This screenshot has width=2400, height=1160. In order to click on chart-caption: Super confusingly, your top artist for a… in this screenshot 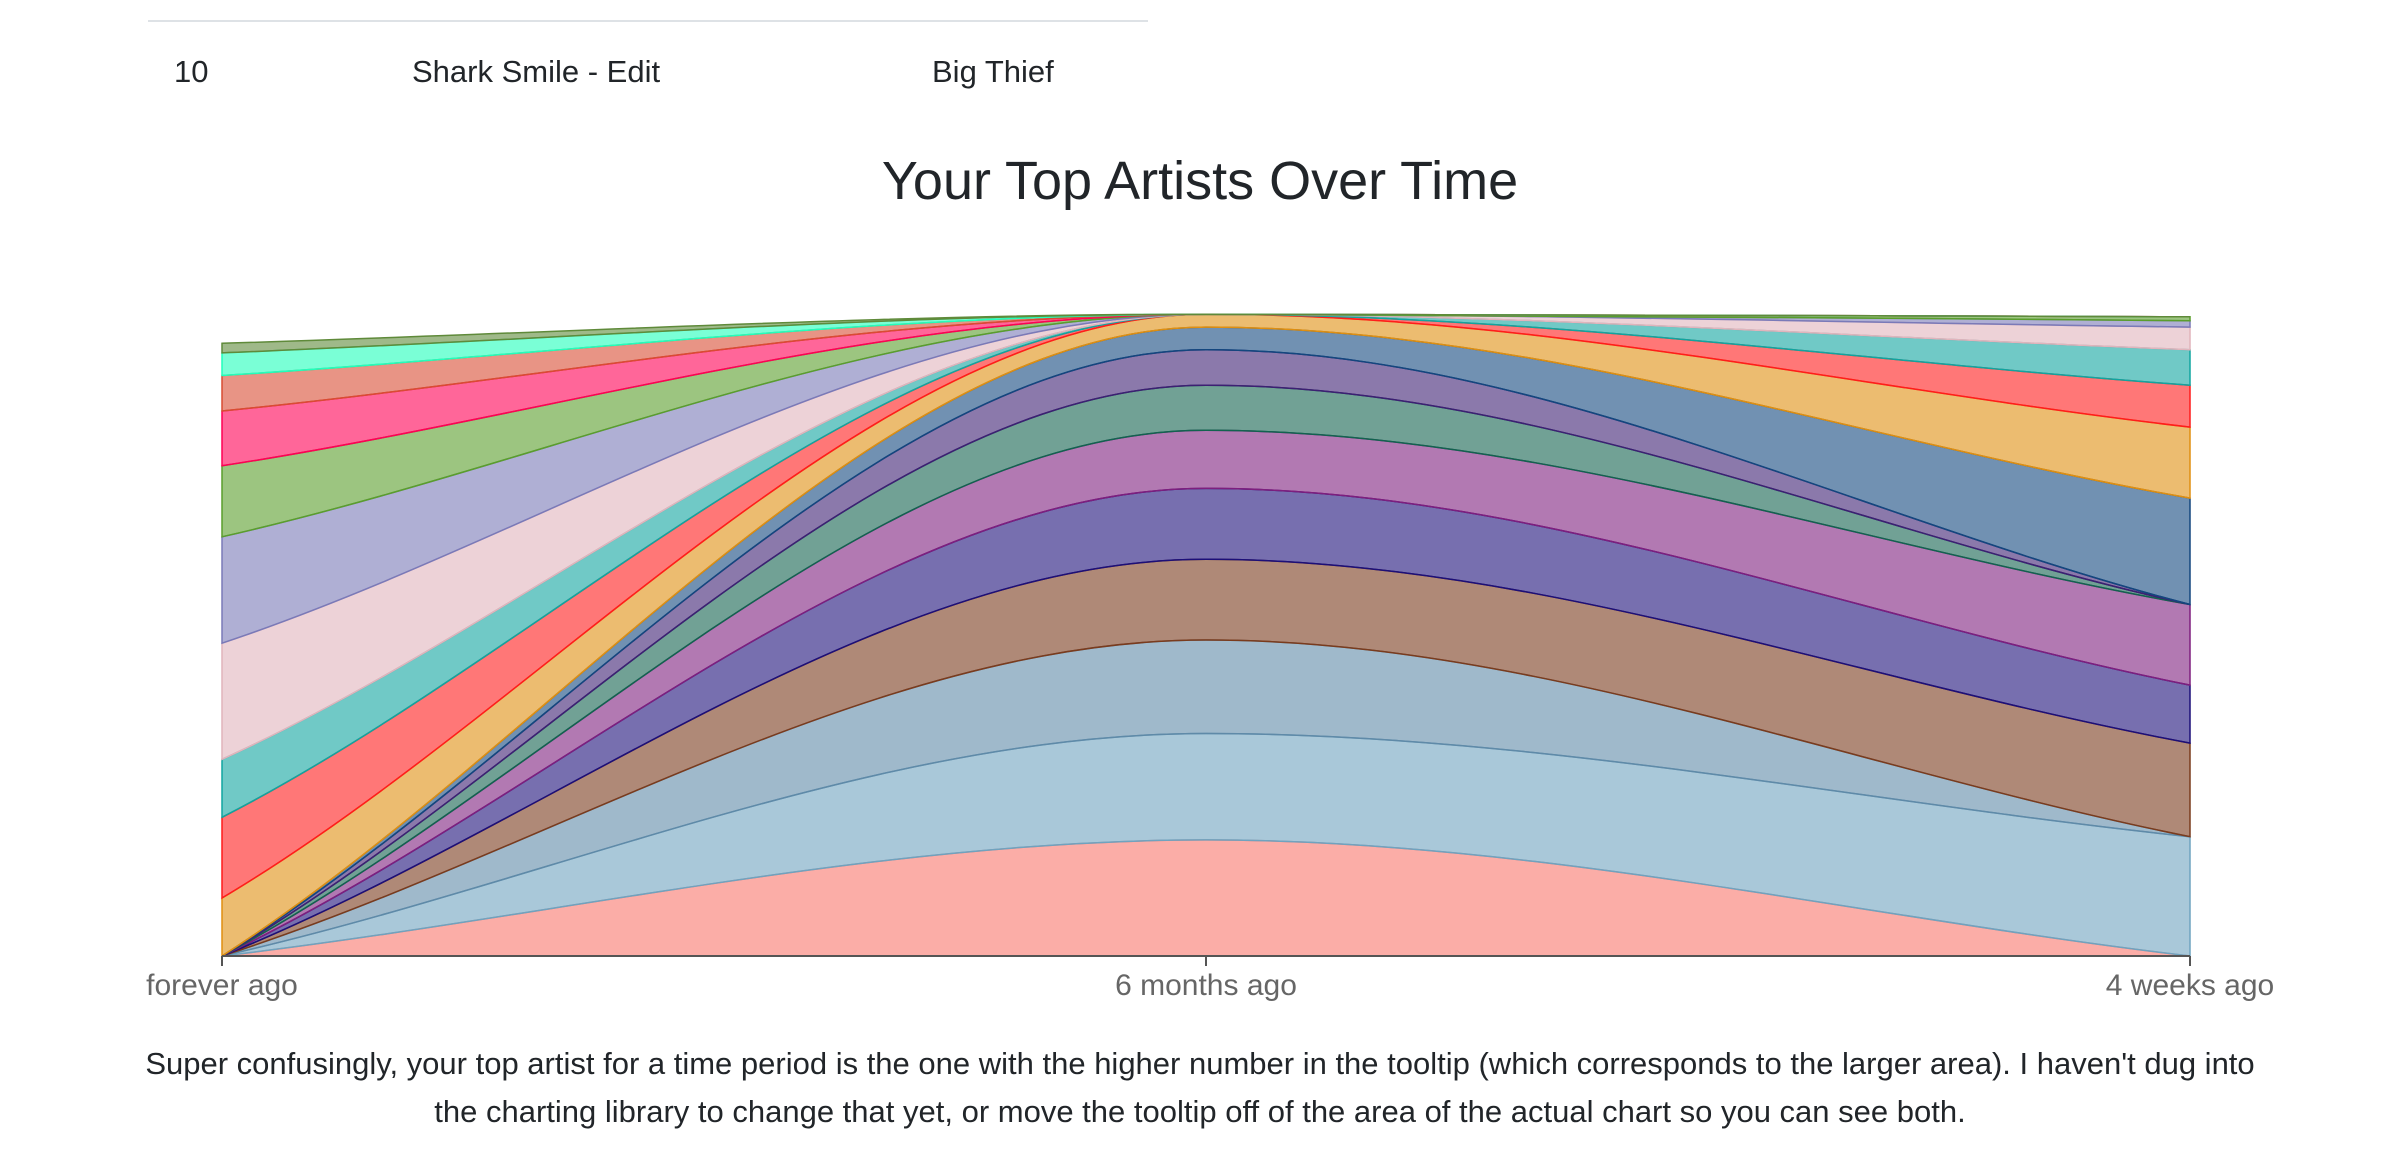, I will do `click(1200, 1087)`.